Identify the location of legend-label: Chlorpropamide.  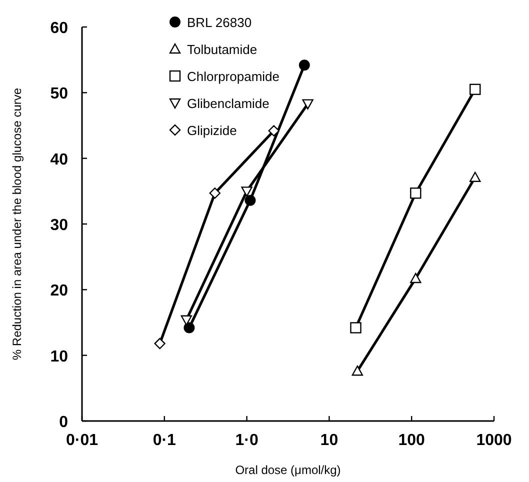
(233, 76).